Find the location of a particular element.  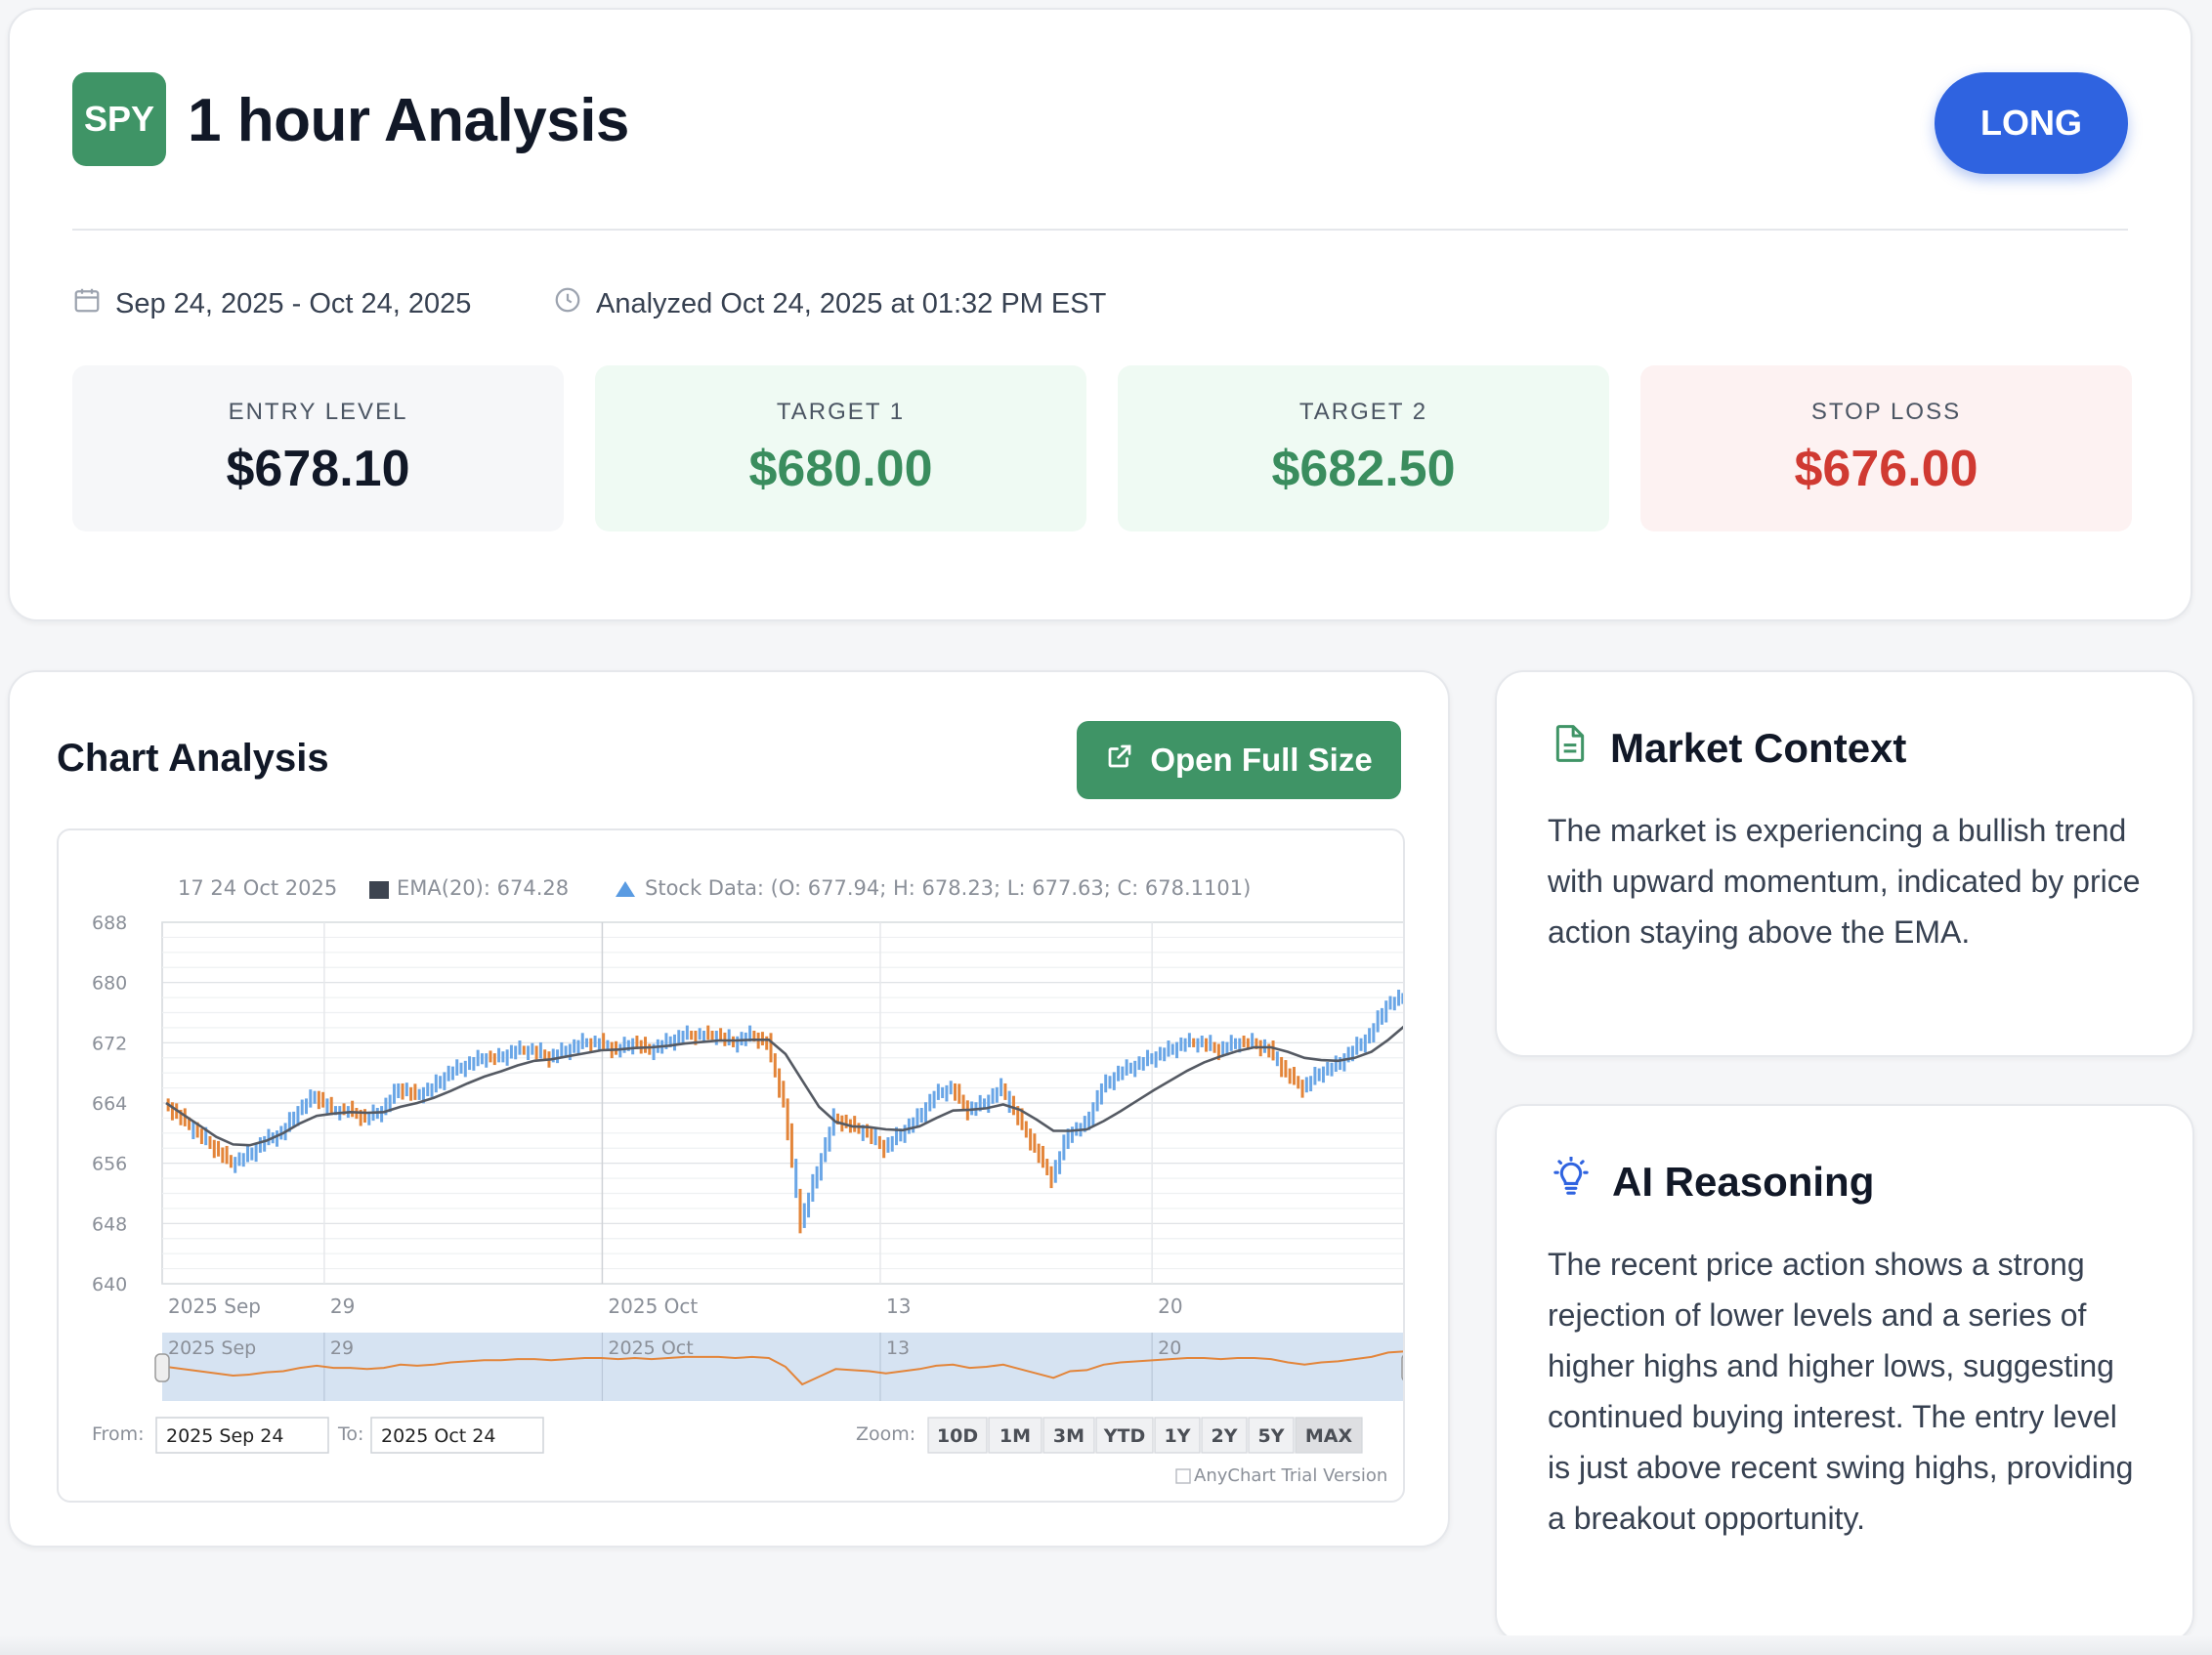

analyzed-at: Analyzed Oct 24, 2025 at 01:32 PM EST is located at coordinates (830, 303).